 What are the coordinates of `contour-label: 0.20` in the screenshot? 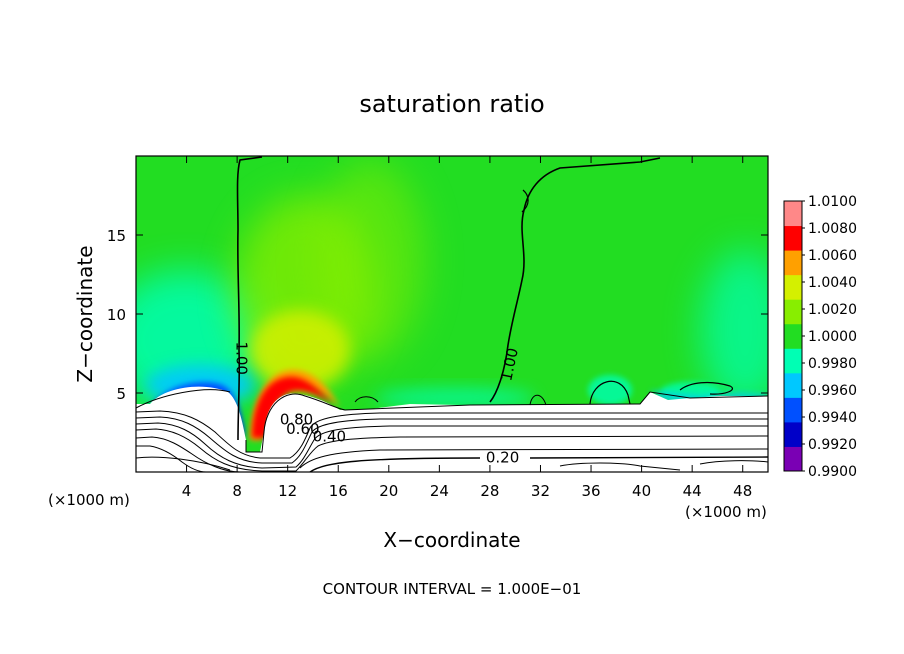 It's located at (502, 457).